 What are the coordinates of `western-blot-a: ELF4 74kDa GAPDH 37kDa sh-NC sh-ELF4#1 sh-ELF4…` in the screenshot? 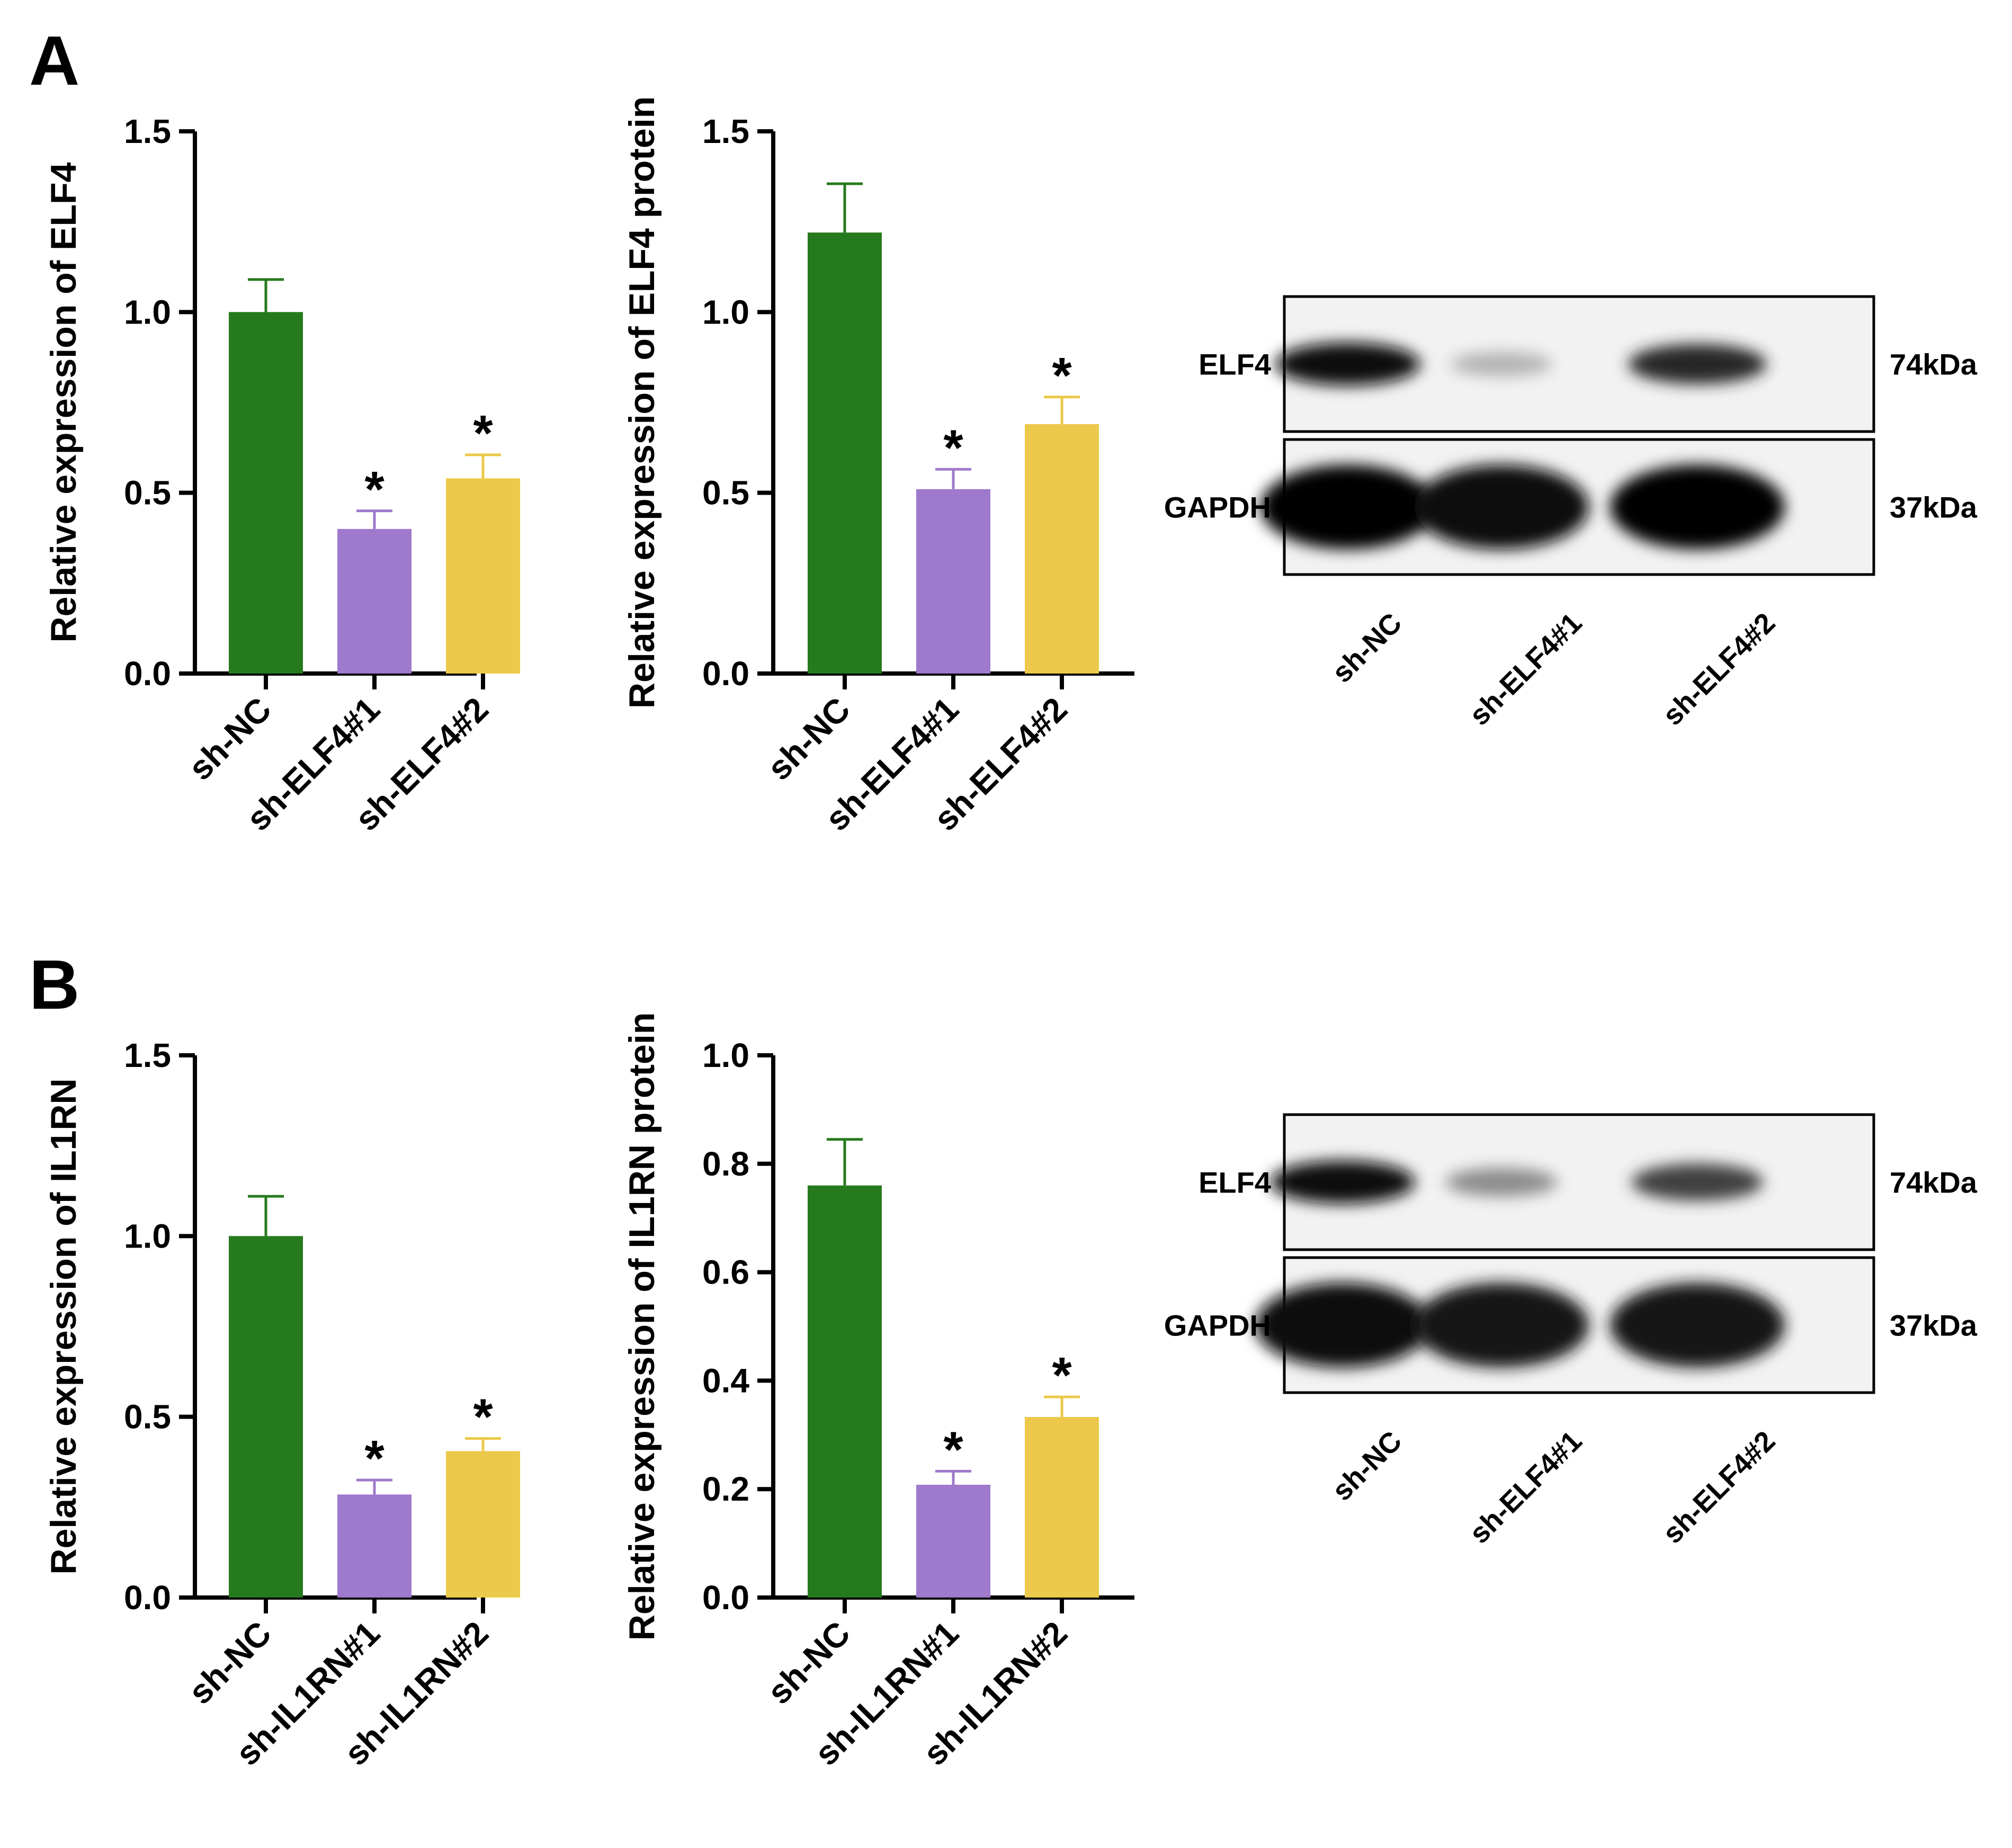 It's located at (1571, 513).